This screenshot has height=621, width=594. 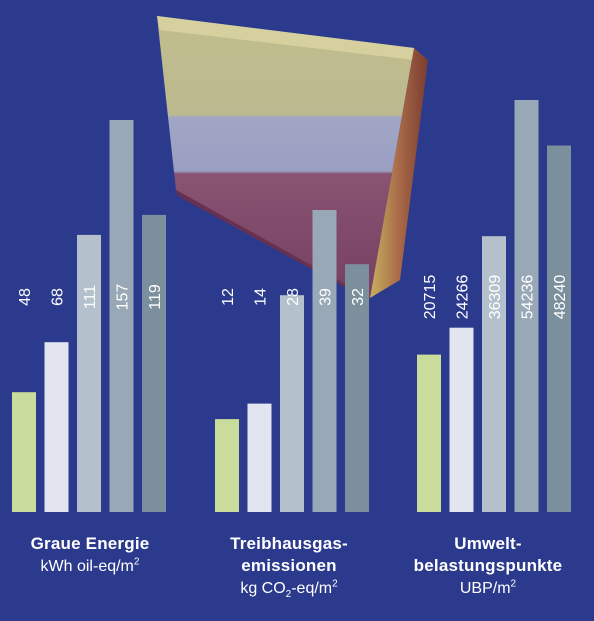 What do you see at coordinates (90, 565) in the screenshot?
I see `unit-label: kWh oil-eq/m2` at bounding box center [90, 565].